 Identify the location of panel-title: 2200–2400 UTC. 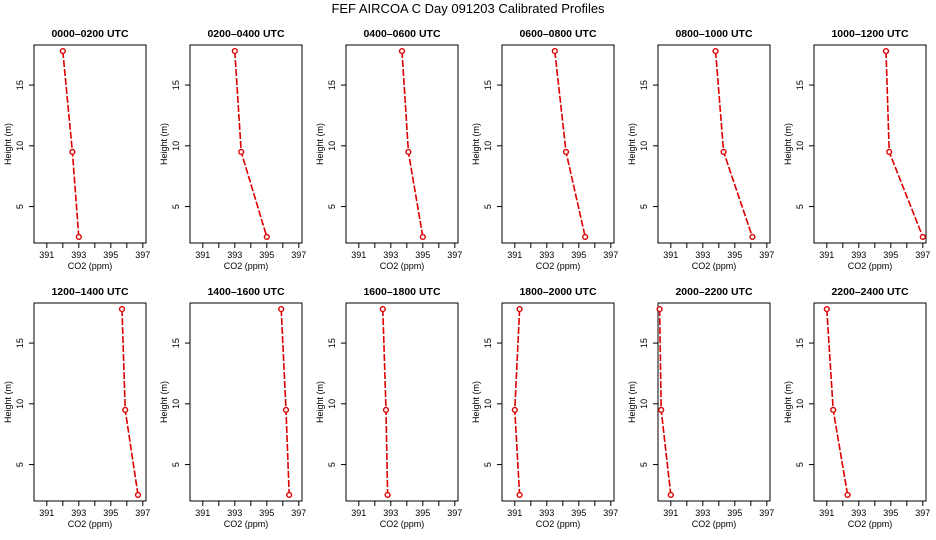
(869, 292).